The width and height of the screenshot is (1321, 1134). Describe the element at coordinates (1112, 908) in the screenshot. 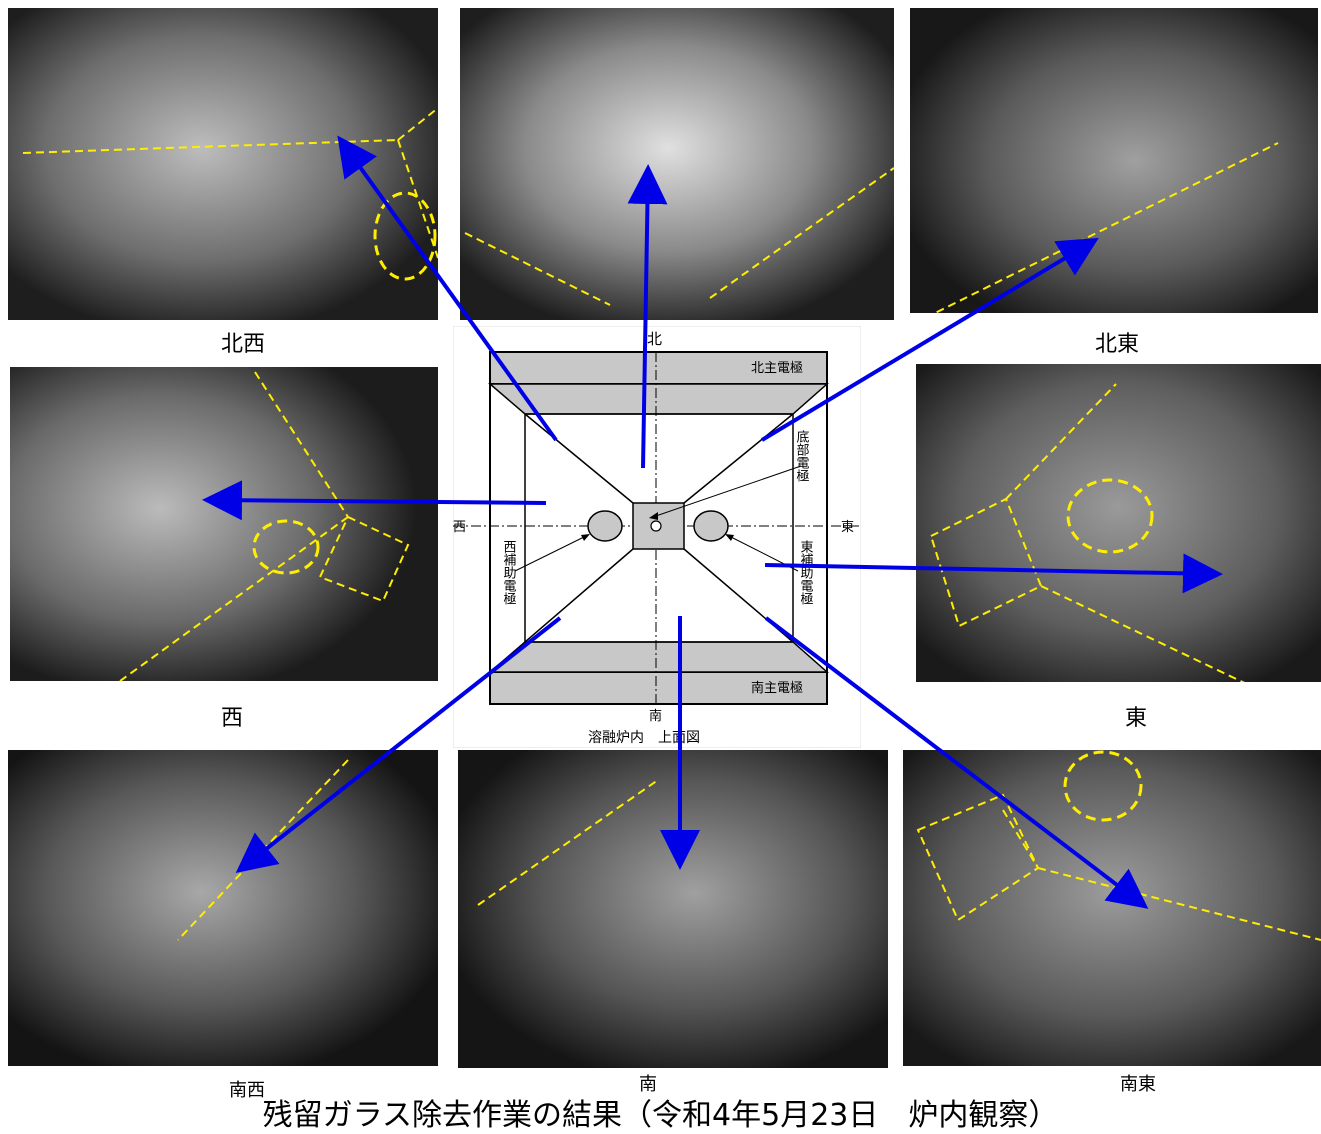

I see `photo-southeast` at that location.